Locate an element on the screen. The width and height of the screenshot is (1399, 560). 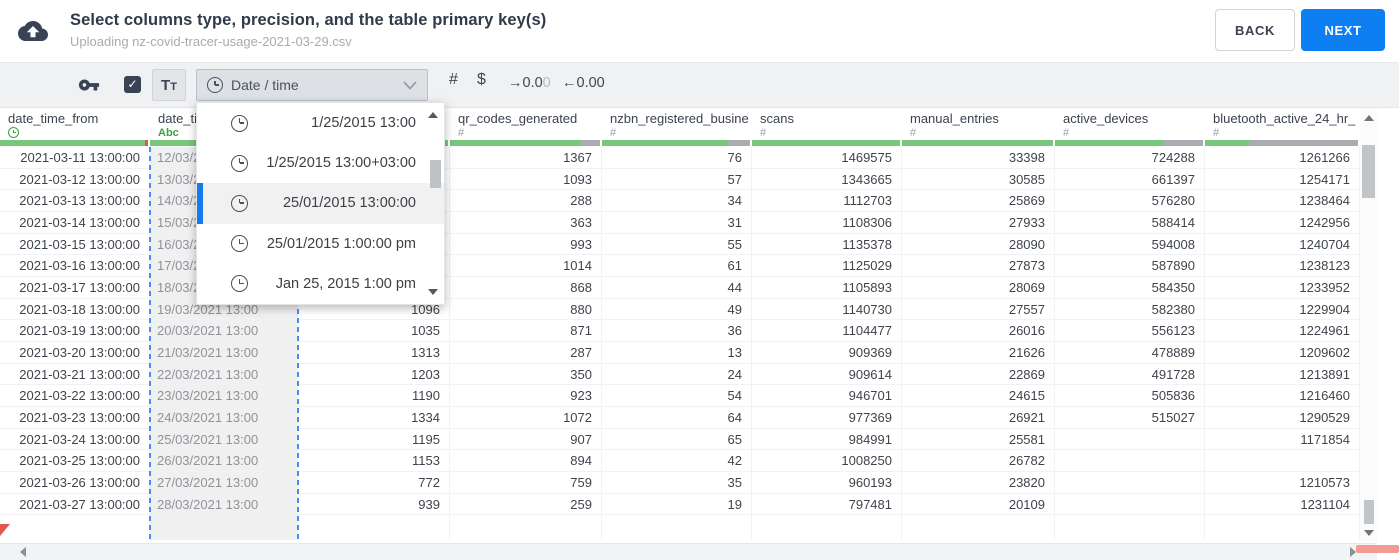
cell: 977369 is located at coordinates (827, 418).